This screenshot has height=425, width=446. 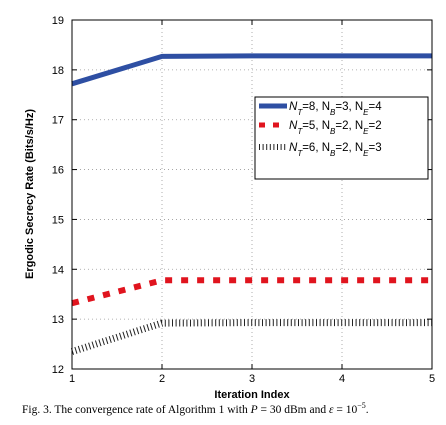 What do you see at coordinates (432, 379) in the screenshot?
I see `x-tick-label: 5` at bounding box center [432, 379].